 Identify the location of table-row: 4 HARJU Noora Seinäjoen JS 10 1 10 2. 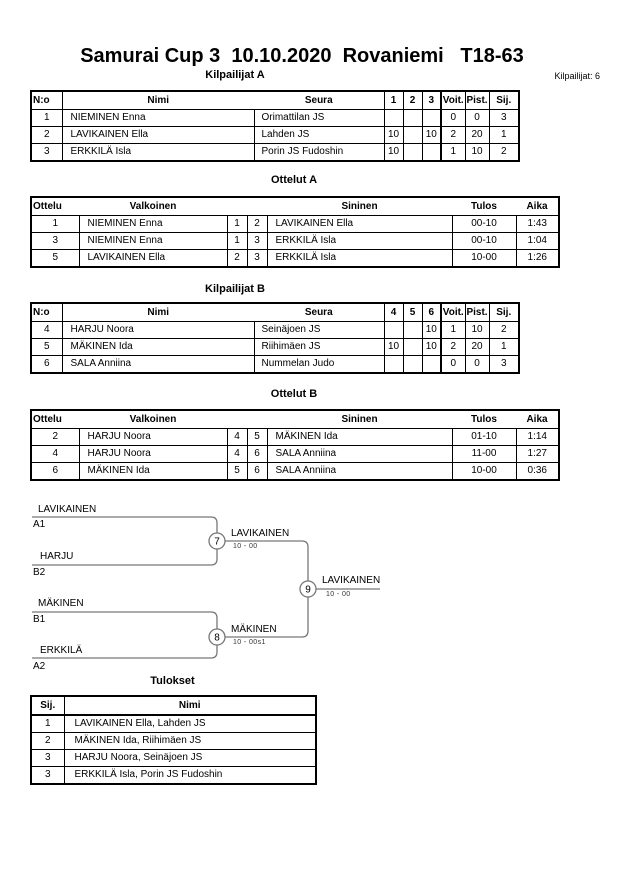
(275, 330).